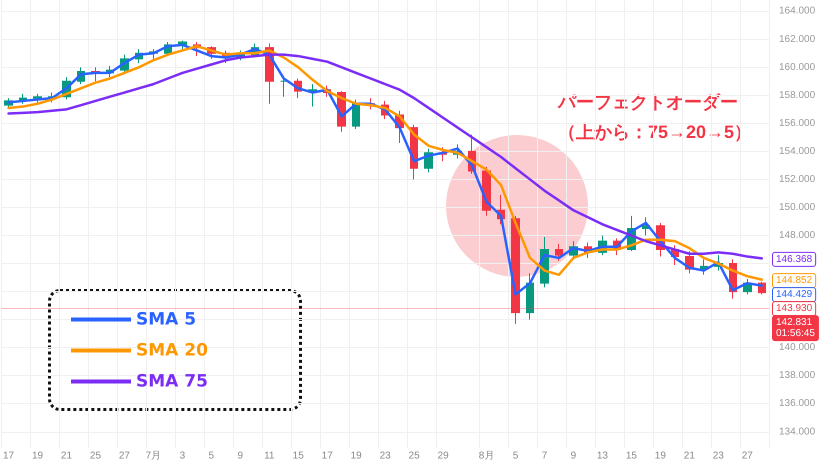  I want to click on x-tick-label: 11, so click(269, 455).